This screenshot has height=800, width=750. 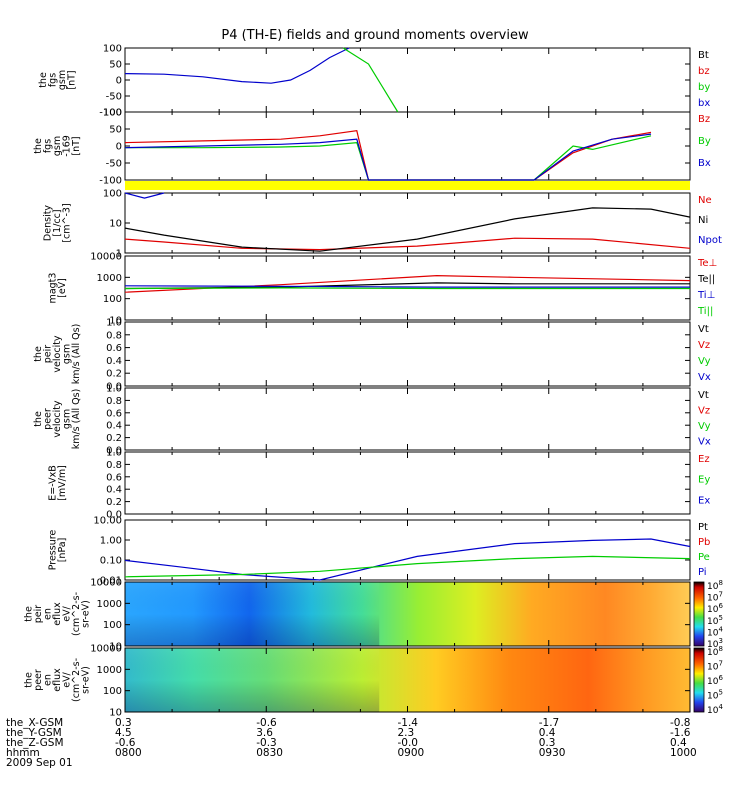 What do you see at coordinates (547, 733) in the screenshot?
I see `footer-value: 0.4` at bounding box center [547, 733].